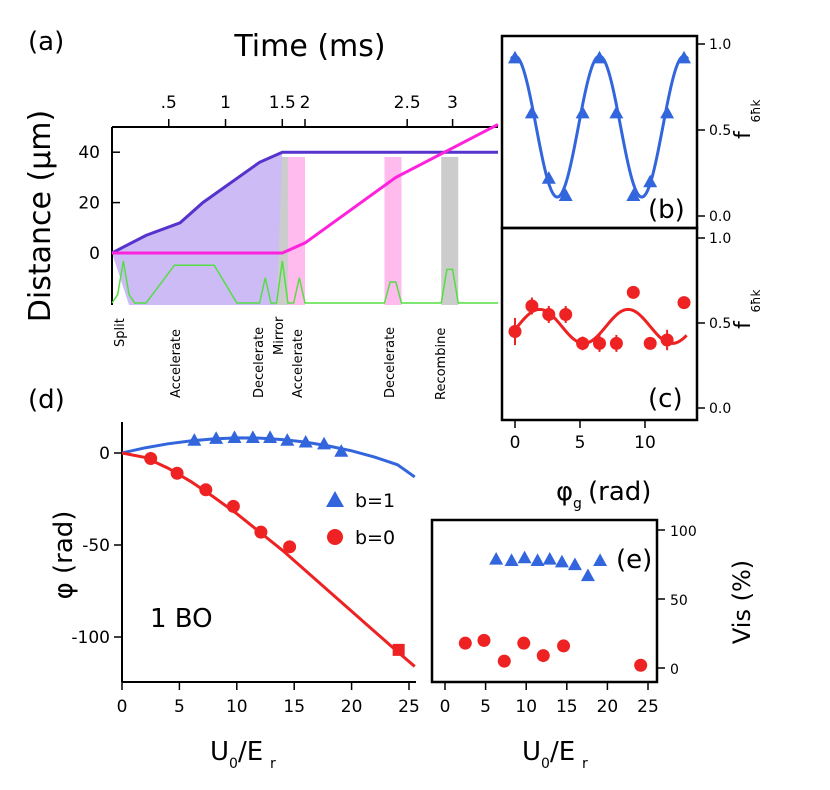 The image size is (830, 790). I want to click on d-x-tick-label-4: 20, so click(352, 707).